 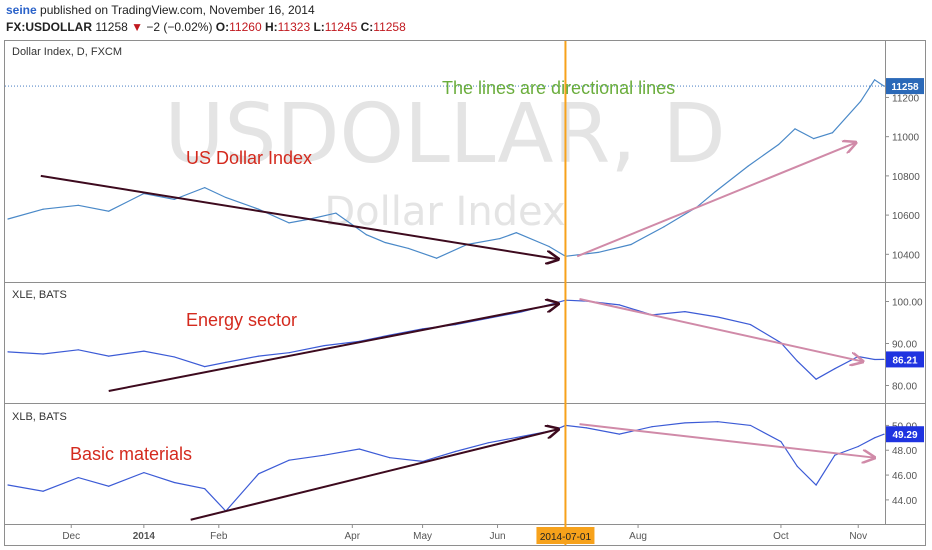 I want to click on symbol-name: FX:USDOLLAR, so click(x=49, y=27).